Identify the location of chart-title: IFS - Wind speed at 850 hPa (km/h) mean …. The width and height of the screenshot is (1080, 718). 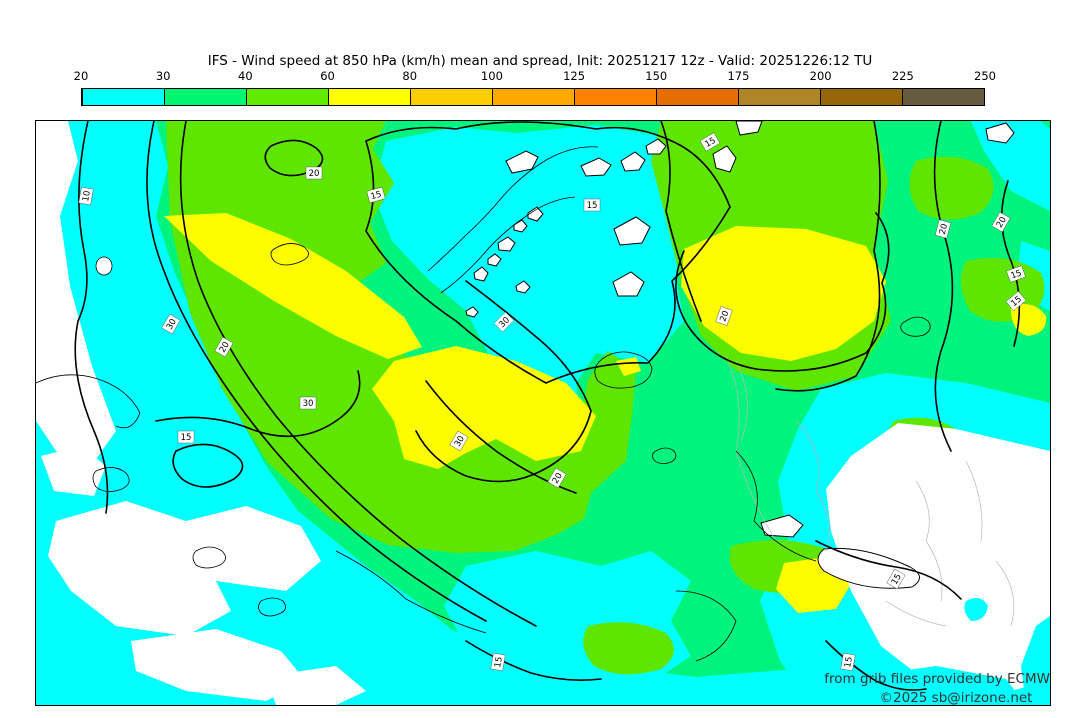
(540, 61).